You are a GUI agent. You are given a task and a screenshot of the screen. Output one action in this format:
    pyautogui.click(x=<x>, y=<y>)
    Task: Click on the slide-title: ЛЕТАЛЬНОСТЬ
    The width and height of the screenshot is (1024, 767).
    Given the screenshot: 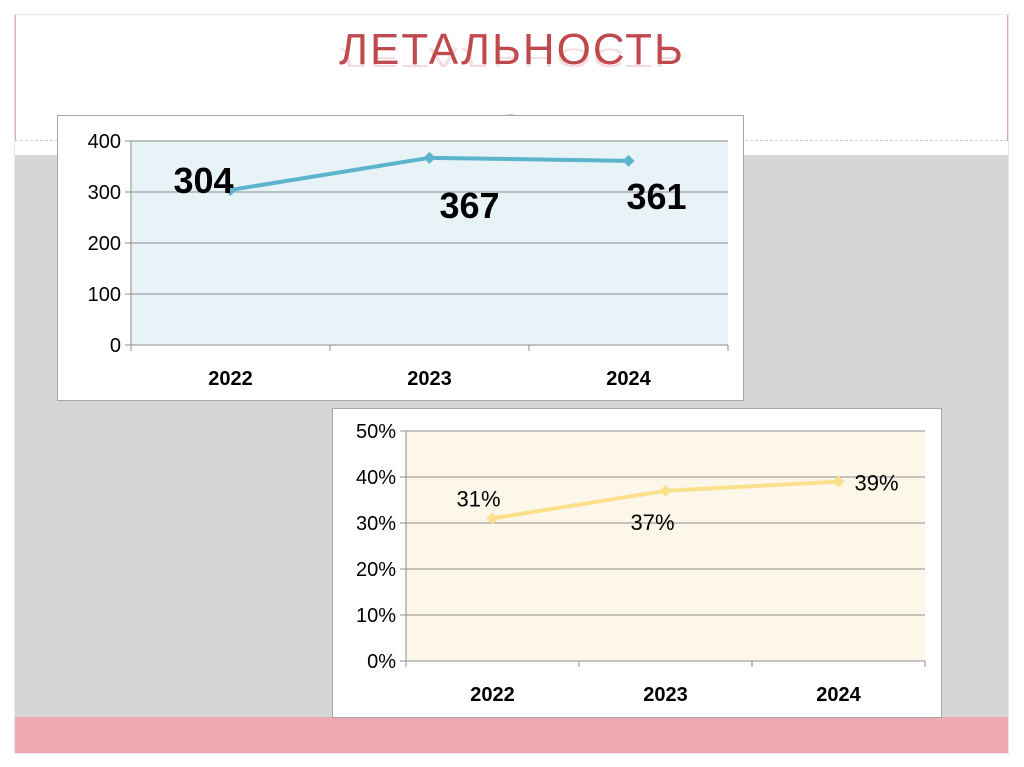 What is the action you would take?
    pyautogui.click(x=512, y=49)
    